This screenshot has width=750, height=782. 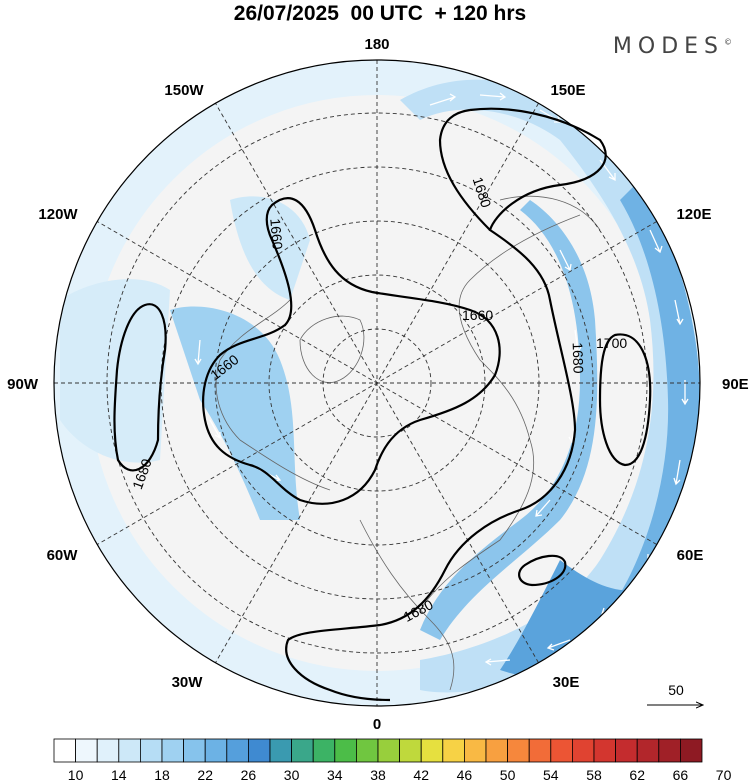 I want to click on logo-text: MODES, so click(x=668, y=46).